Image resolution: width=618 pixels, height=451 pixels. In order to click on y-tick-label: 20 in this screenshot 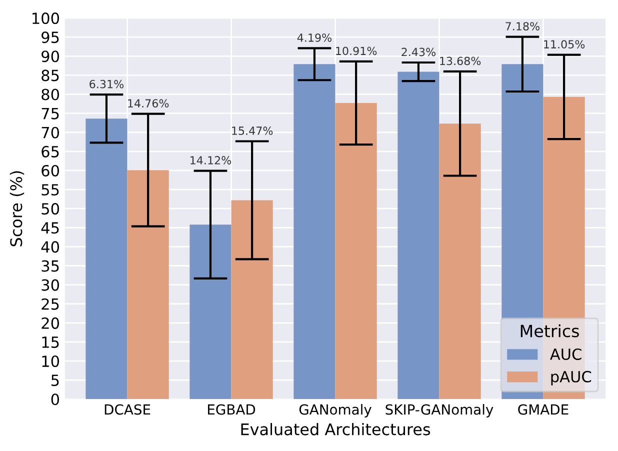, I will do `click(51, 323)`.